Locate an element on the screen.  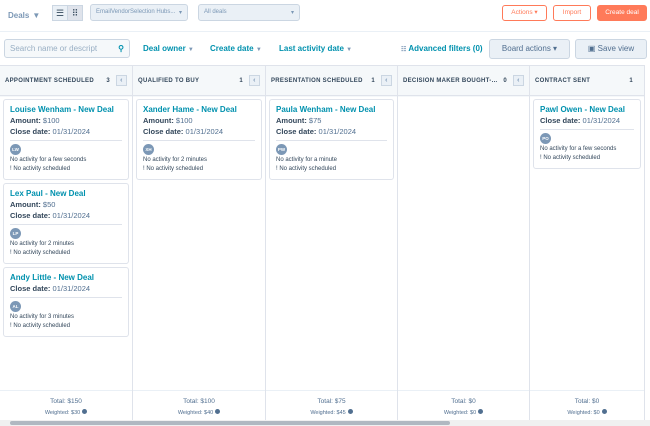
filter-icon: ☷ is located at coordinates (404, 50).